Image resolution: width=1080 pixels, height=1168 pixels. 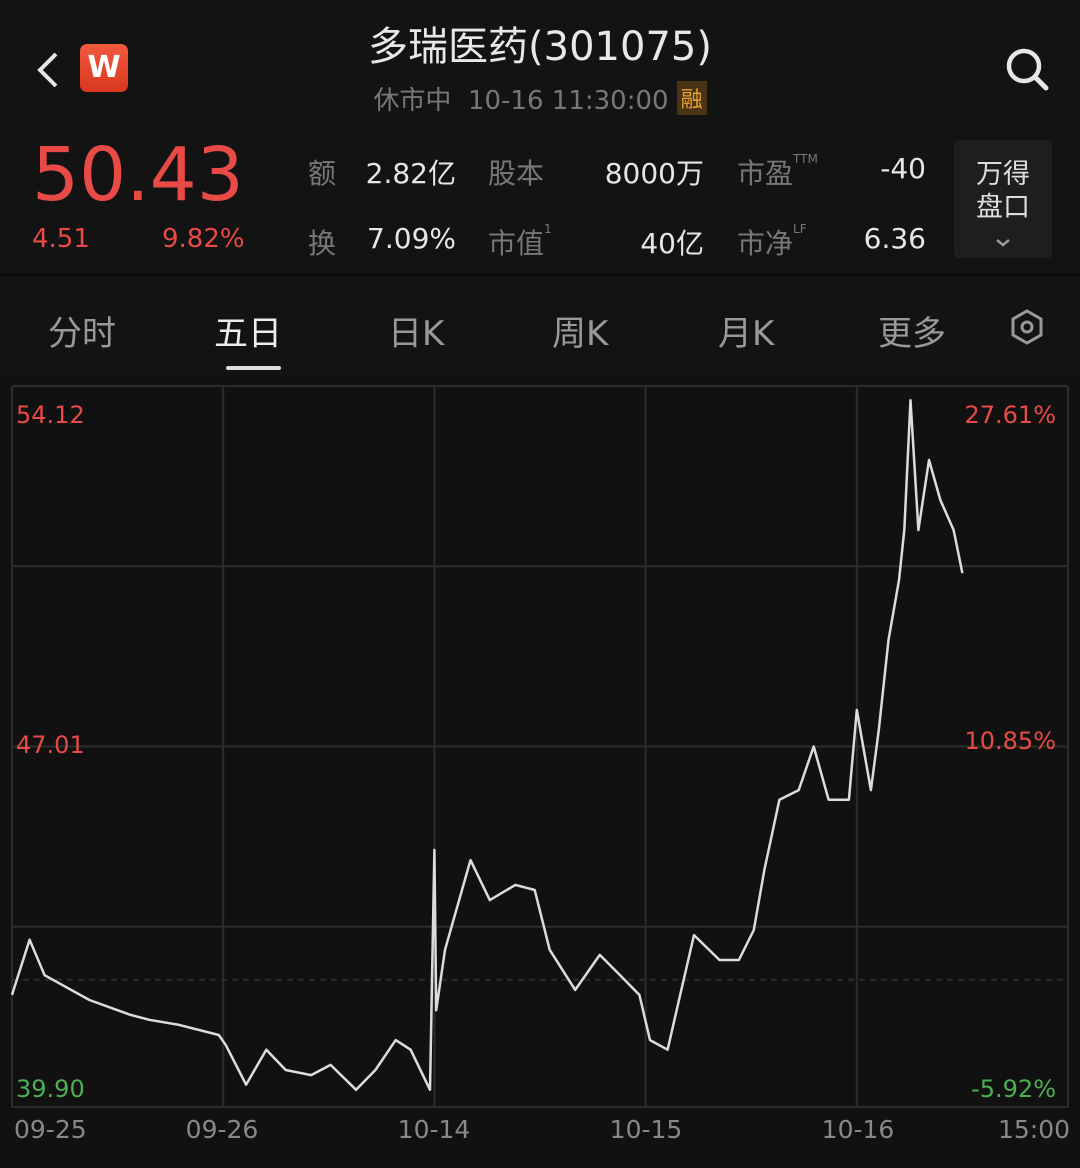 I want to click on x-tick: 15:00, so click(x=1034, y=1129).